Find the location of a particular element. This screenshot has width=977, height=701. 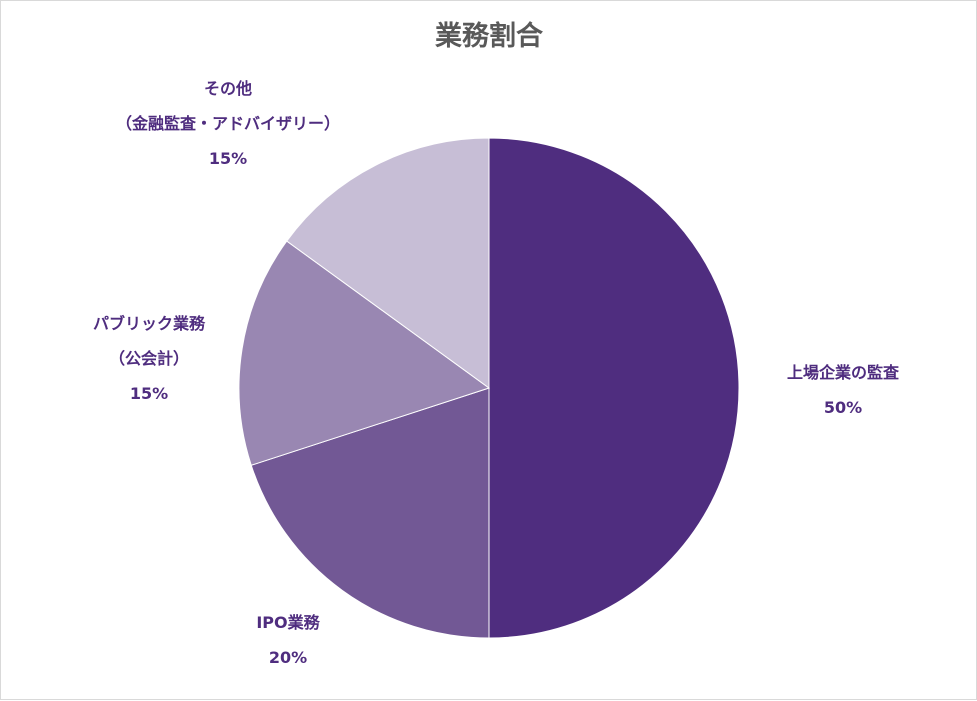

pie-label-line: その他 is located at coordinates (228, 88).